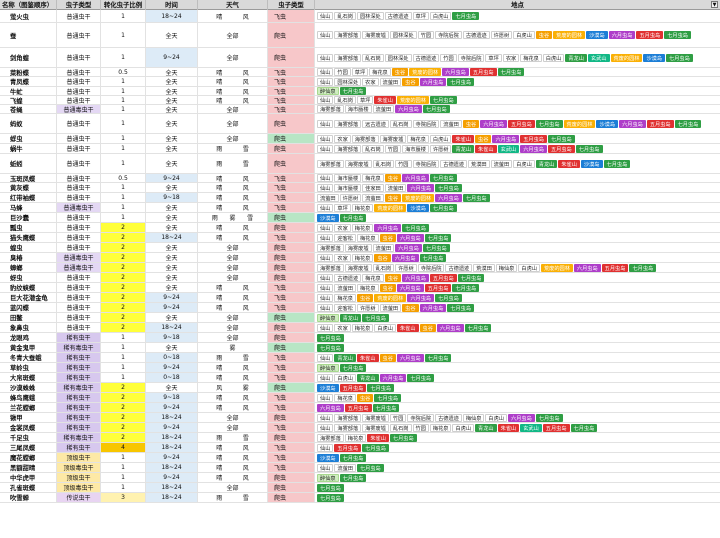 This screenshot has height=538, width=720. Describe the element at coordinates (517, 287) in the screenshot. I see `row-locations: 仙山 流萤田 梅花泉 虫谷 六月虫岛 五月虫岛 七月虫岛` at that location.